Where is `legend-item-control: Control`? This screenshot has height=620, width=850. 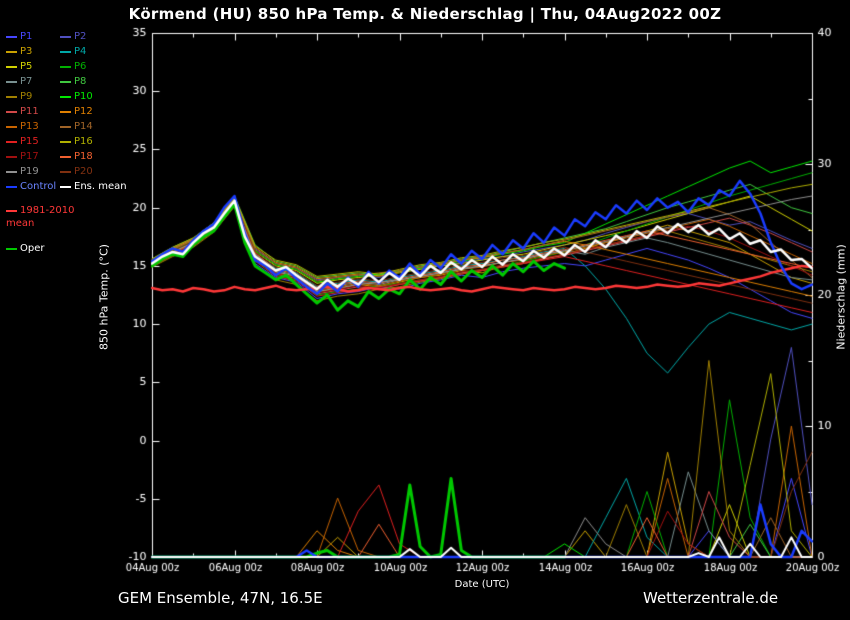 legend-item-control: Control is located at coordinates (32, 187).